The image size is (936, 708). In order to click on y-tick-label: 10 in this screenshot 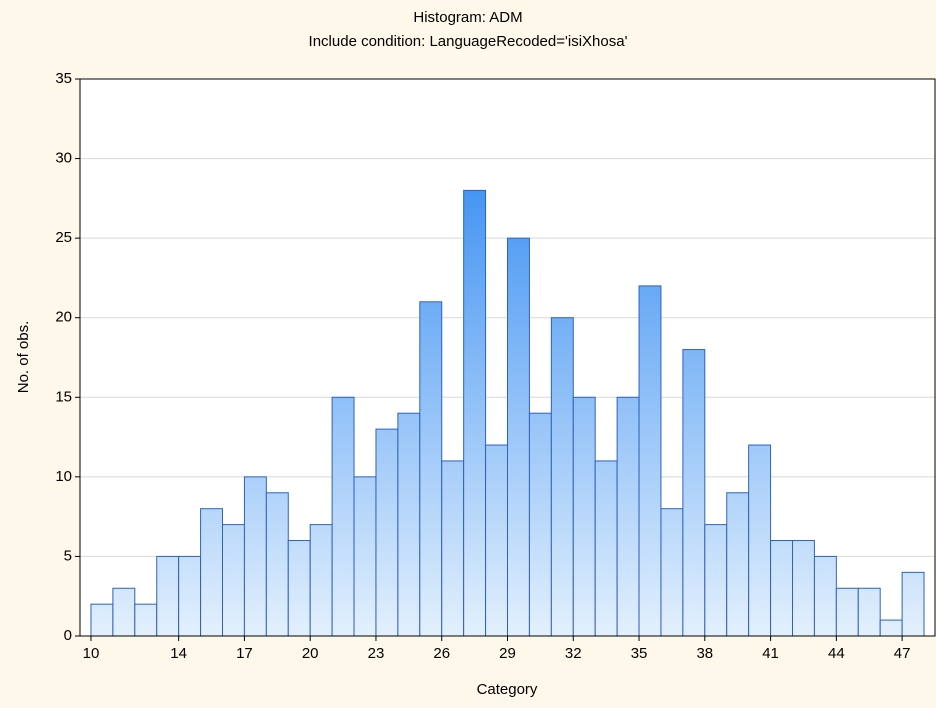, I will do `click(63, 476)`.